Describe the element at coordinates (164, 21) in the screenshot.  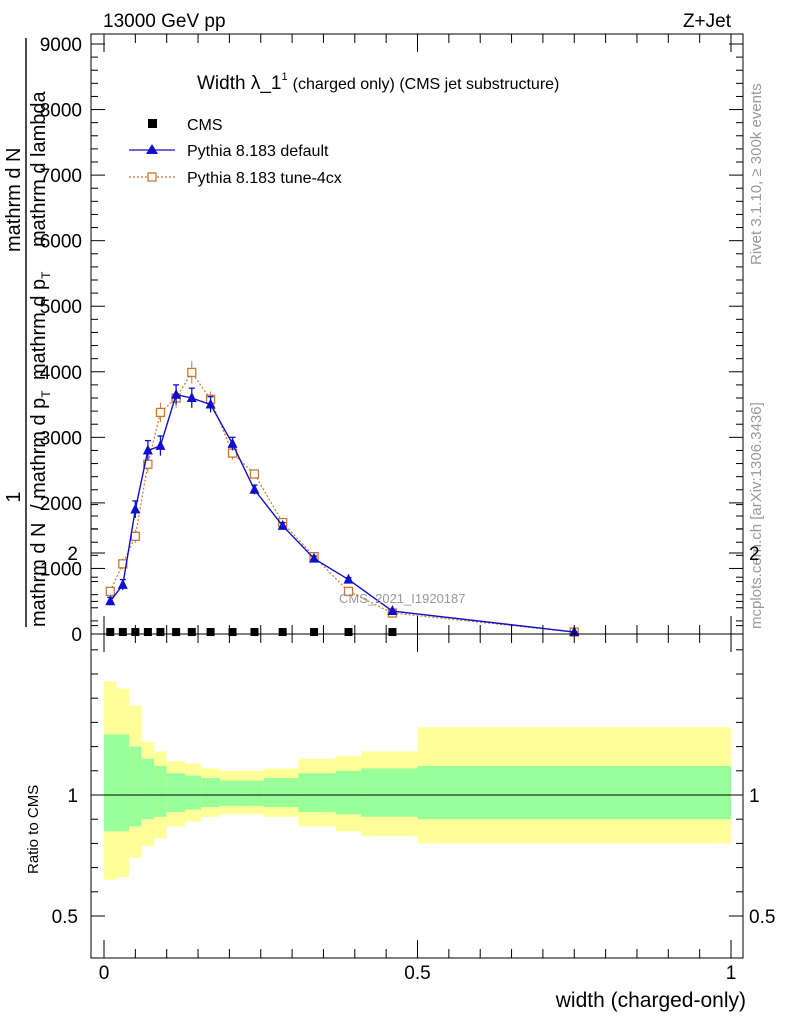
I see `collision-label: 13000 GeV pp` at that location.